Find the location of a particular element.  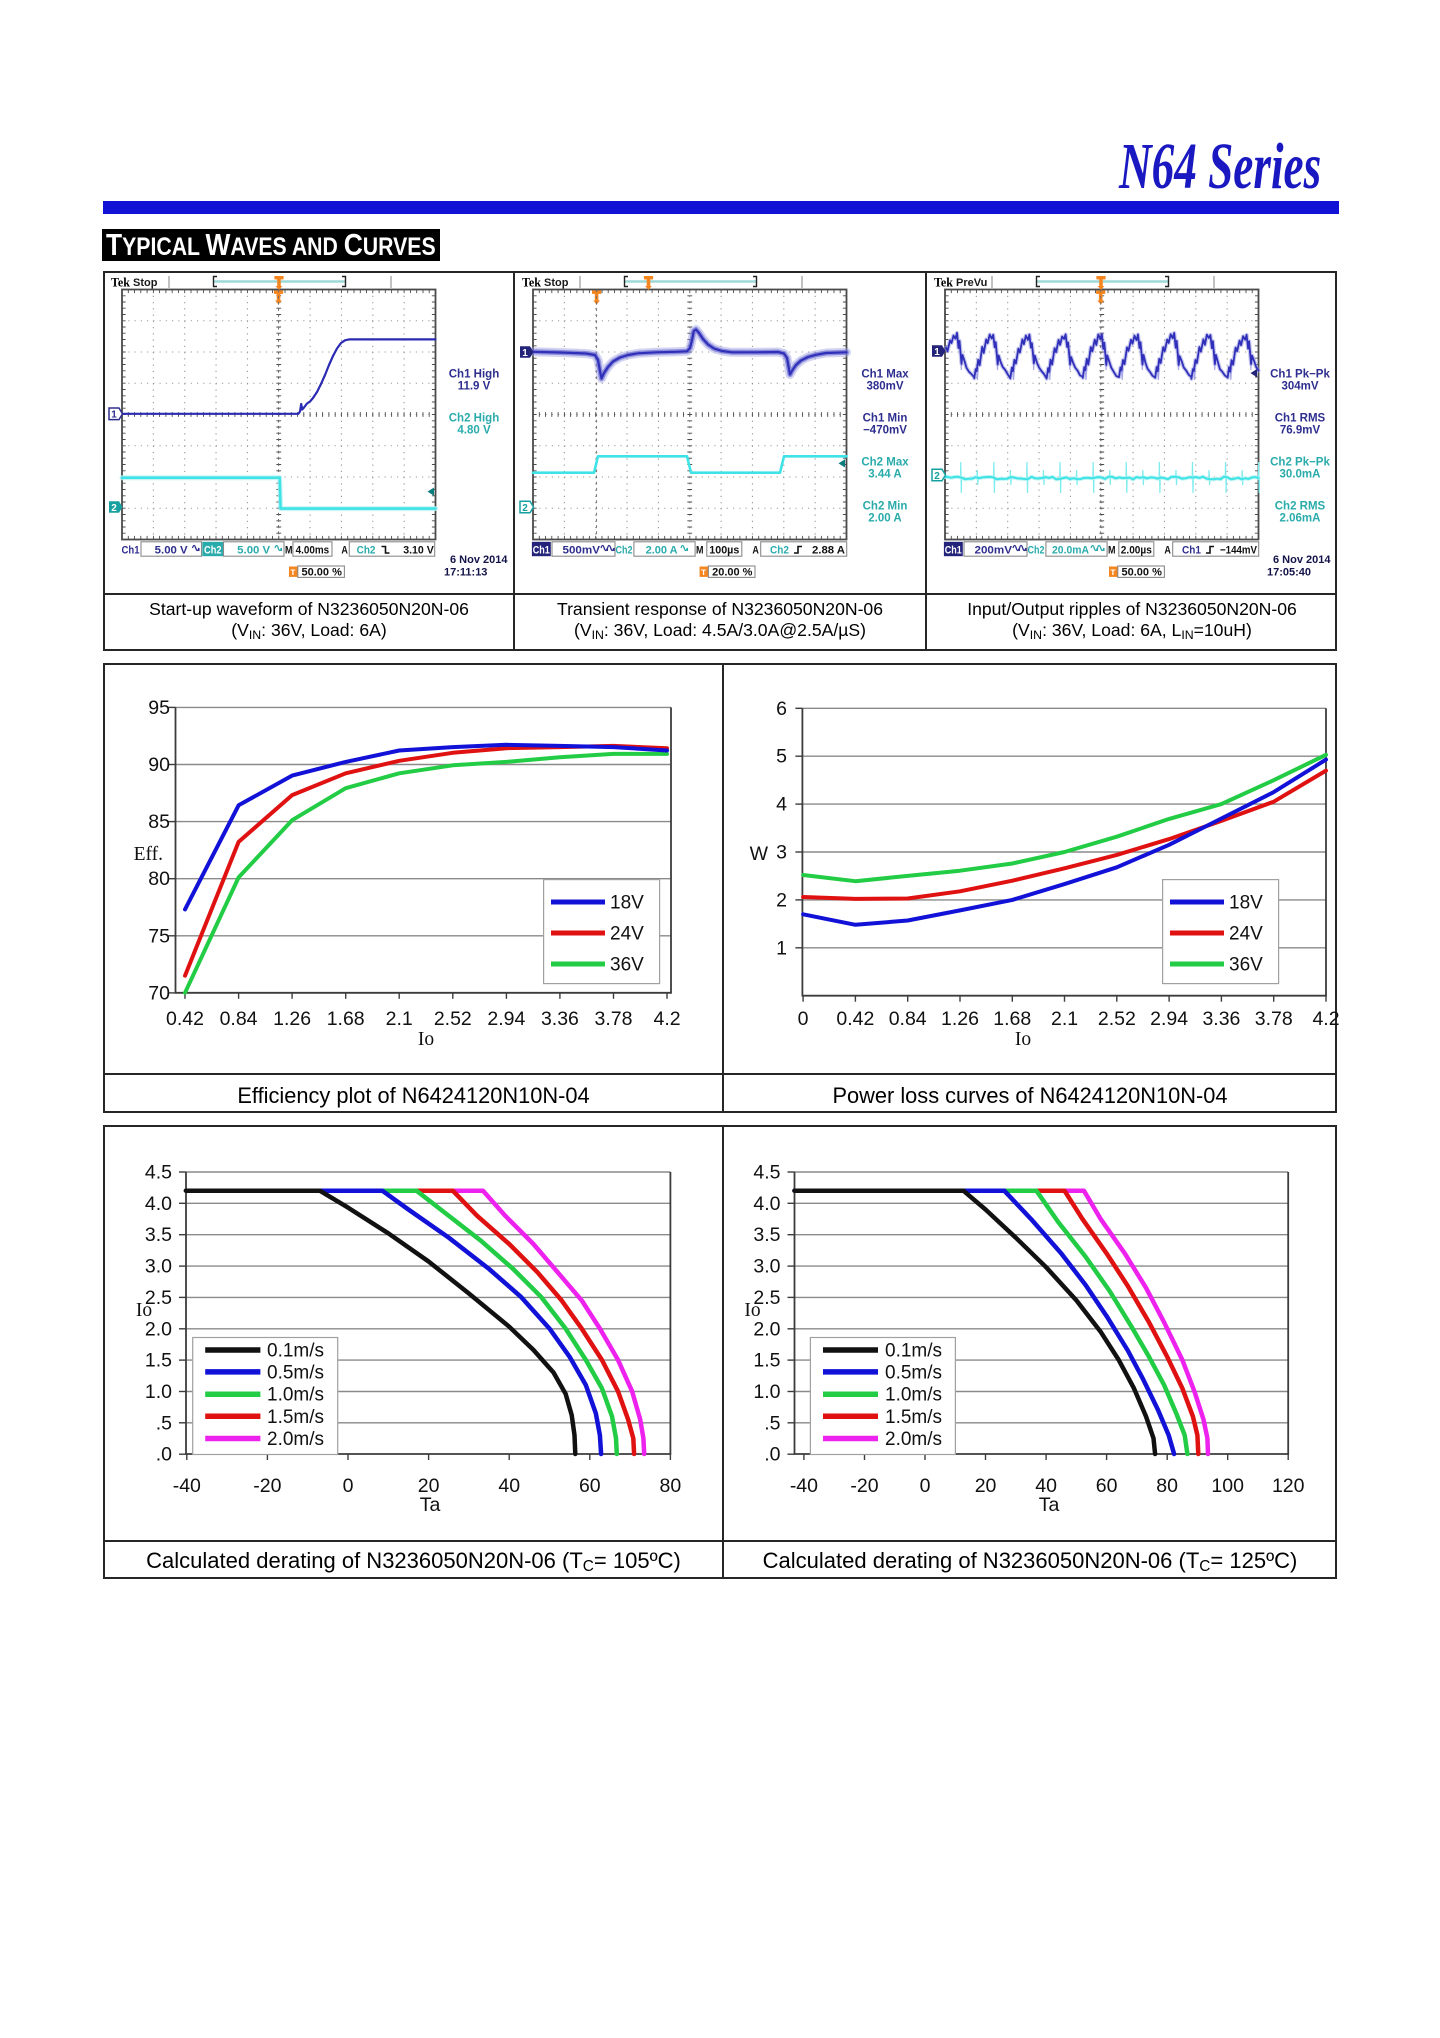

svg-text: 3.10 V is located at coordinates (418, 550).